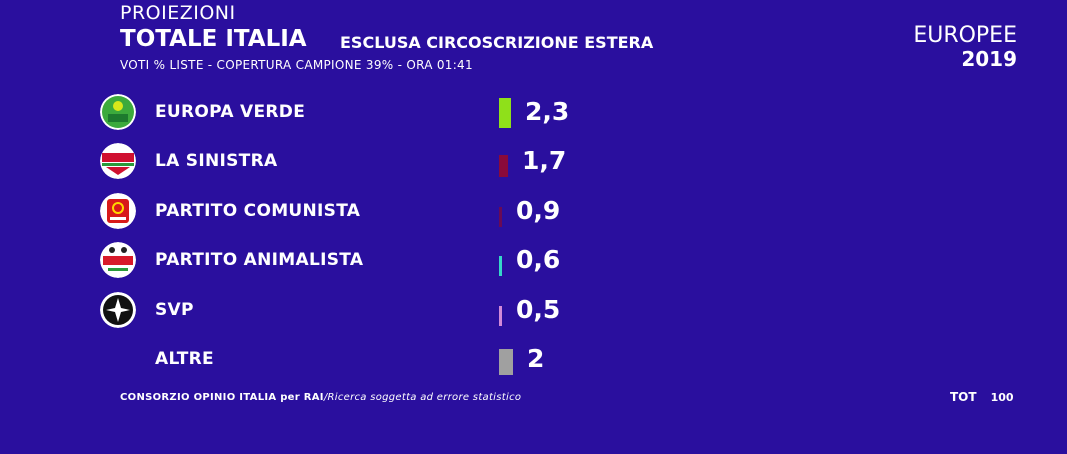 The width and height of the screenshot is (1067, 454). Describe the element at coordinates (118, 309) in the screenshot. I see `svp-logo` at that location.